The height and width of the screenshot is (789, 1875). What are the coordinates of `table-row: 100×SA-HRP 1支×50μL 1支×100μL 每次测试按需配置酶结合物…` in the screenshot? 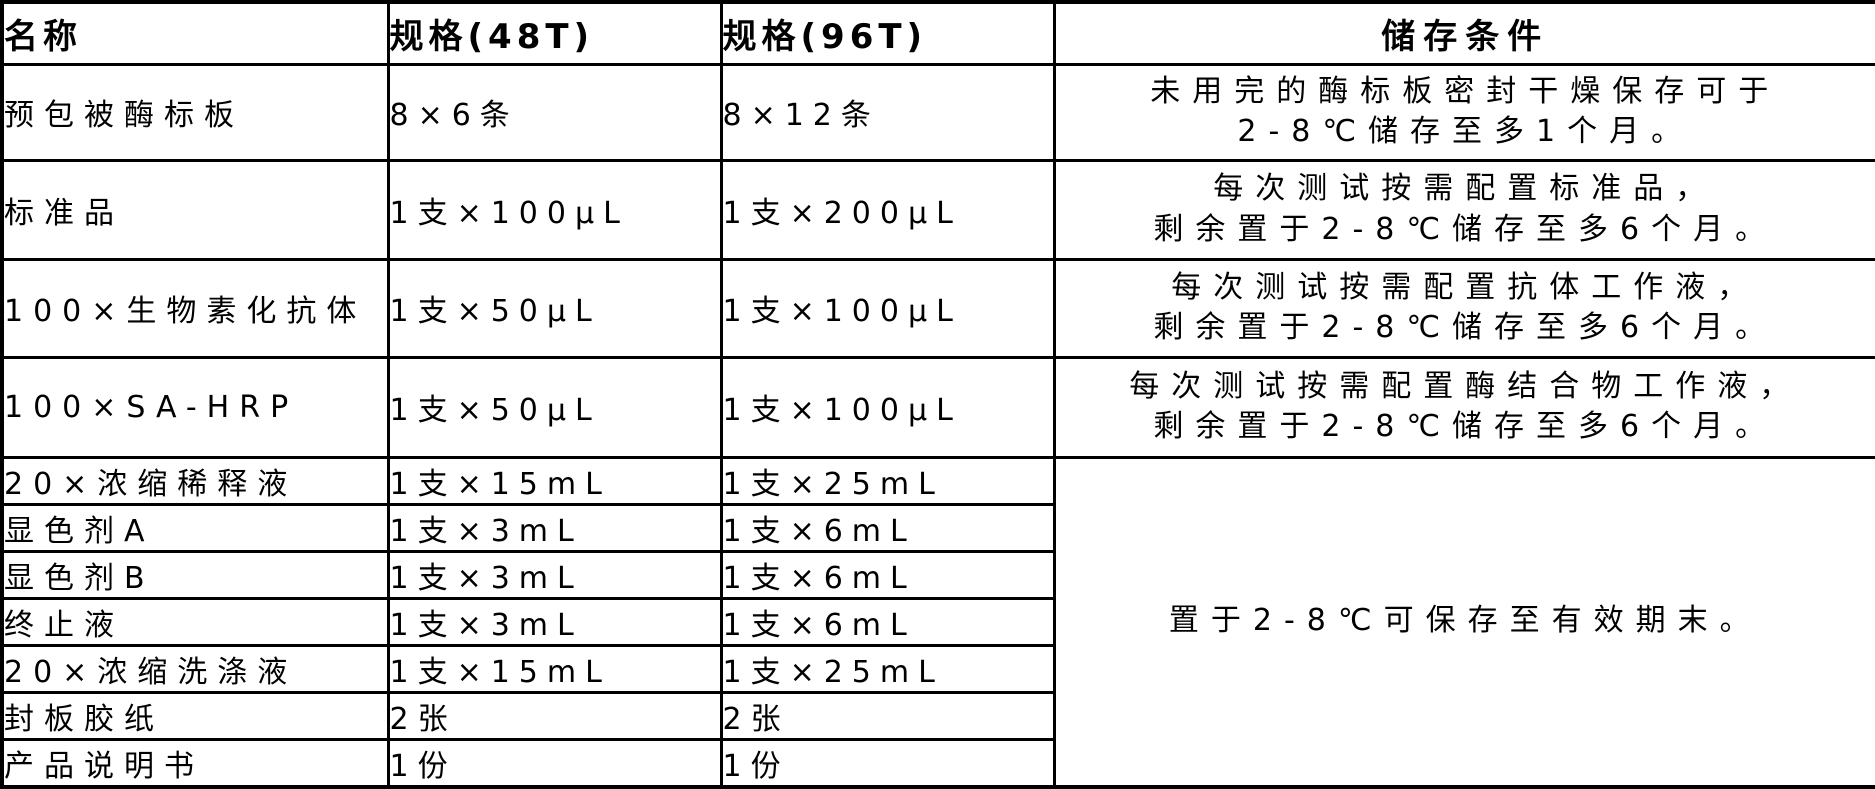 It's located at (938, 407).